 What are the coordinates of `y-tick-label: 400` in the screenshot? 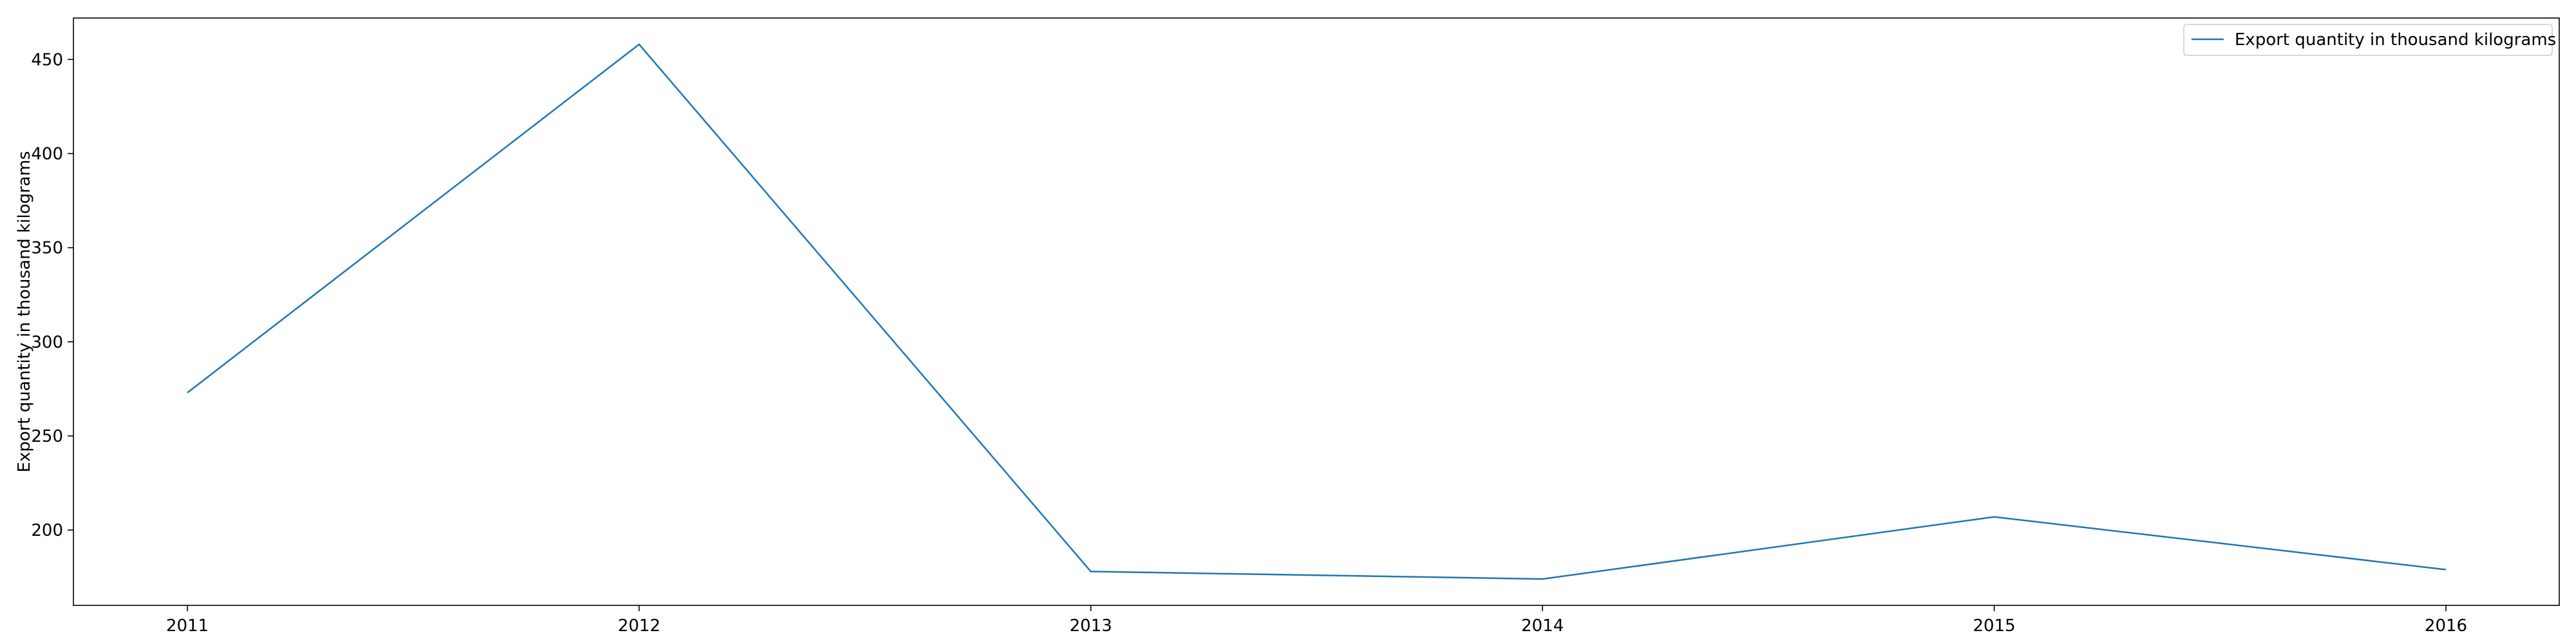 It's located at (47, 154).